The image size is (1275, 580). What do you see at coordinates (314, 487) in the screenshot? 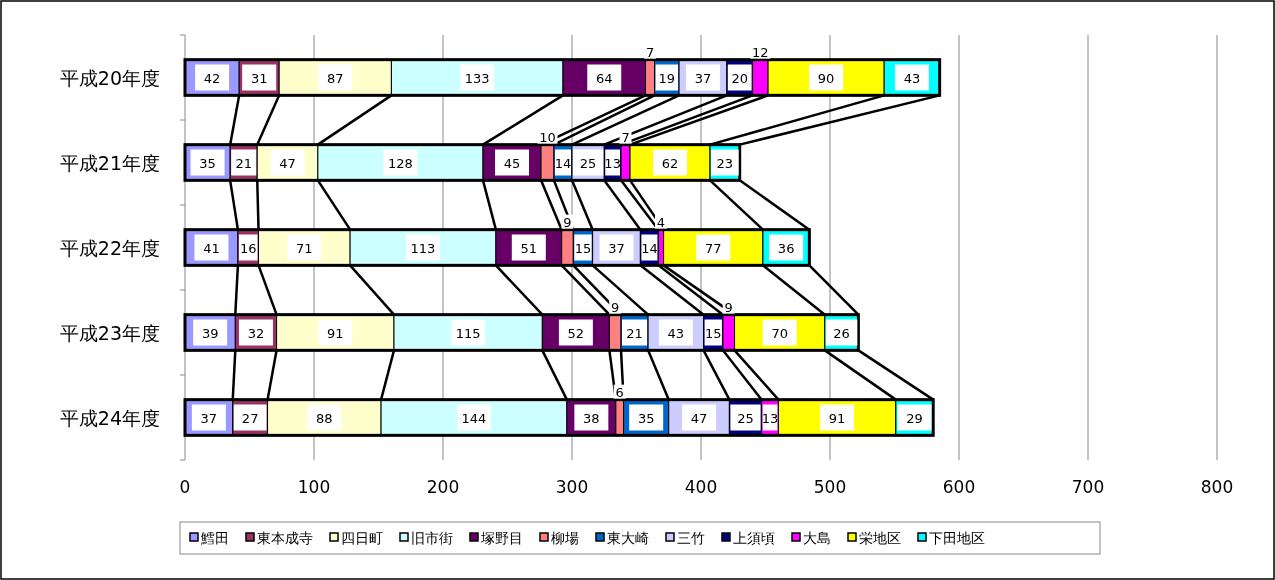
I see `x-tick-label: 100` at bounding box center [314, 487].